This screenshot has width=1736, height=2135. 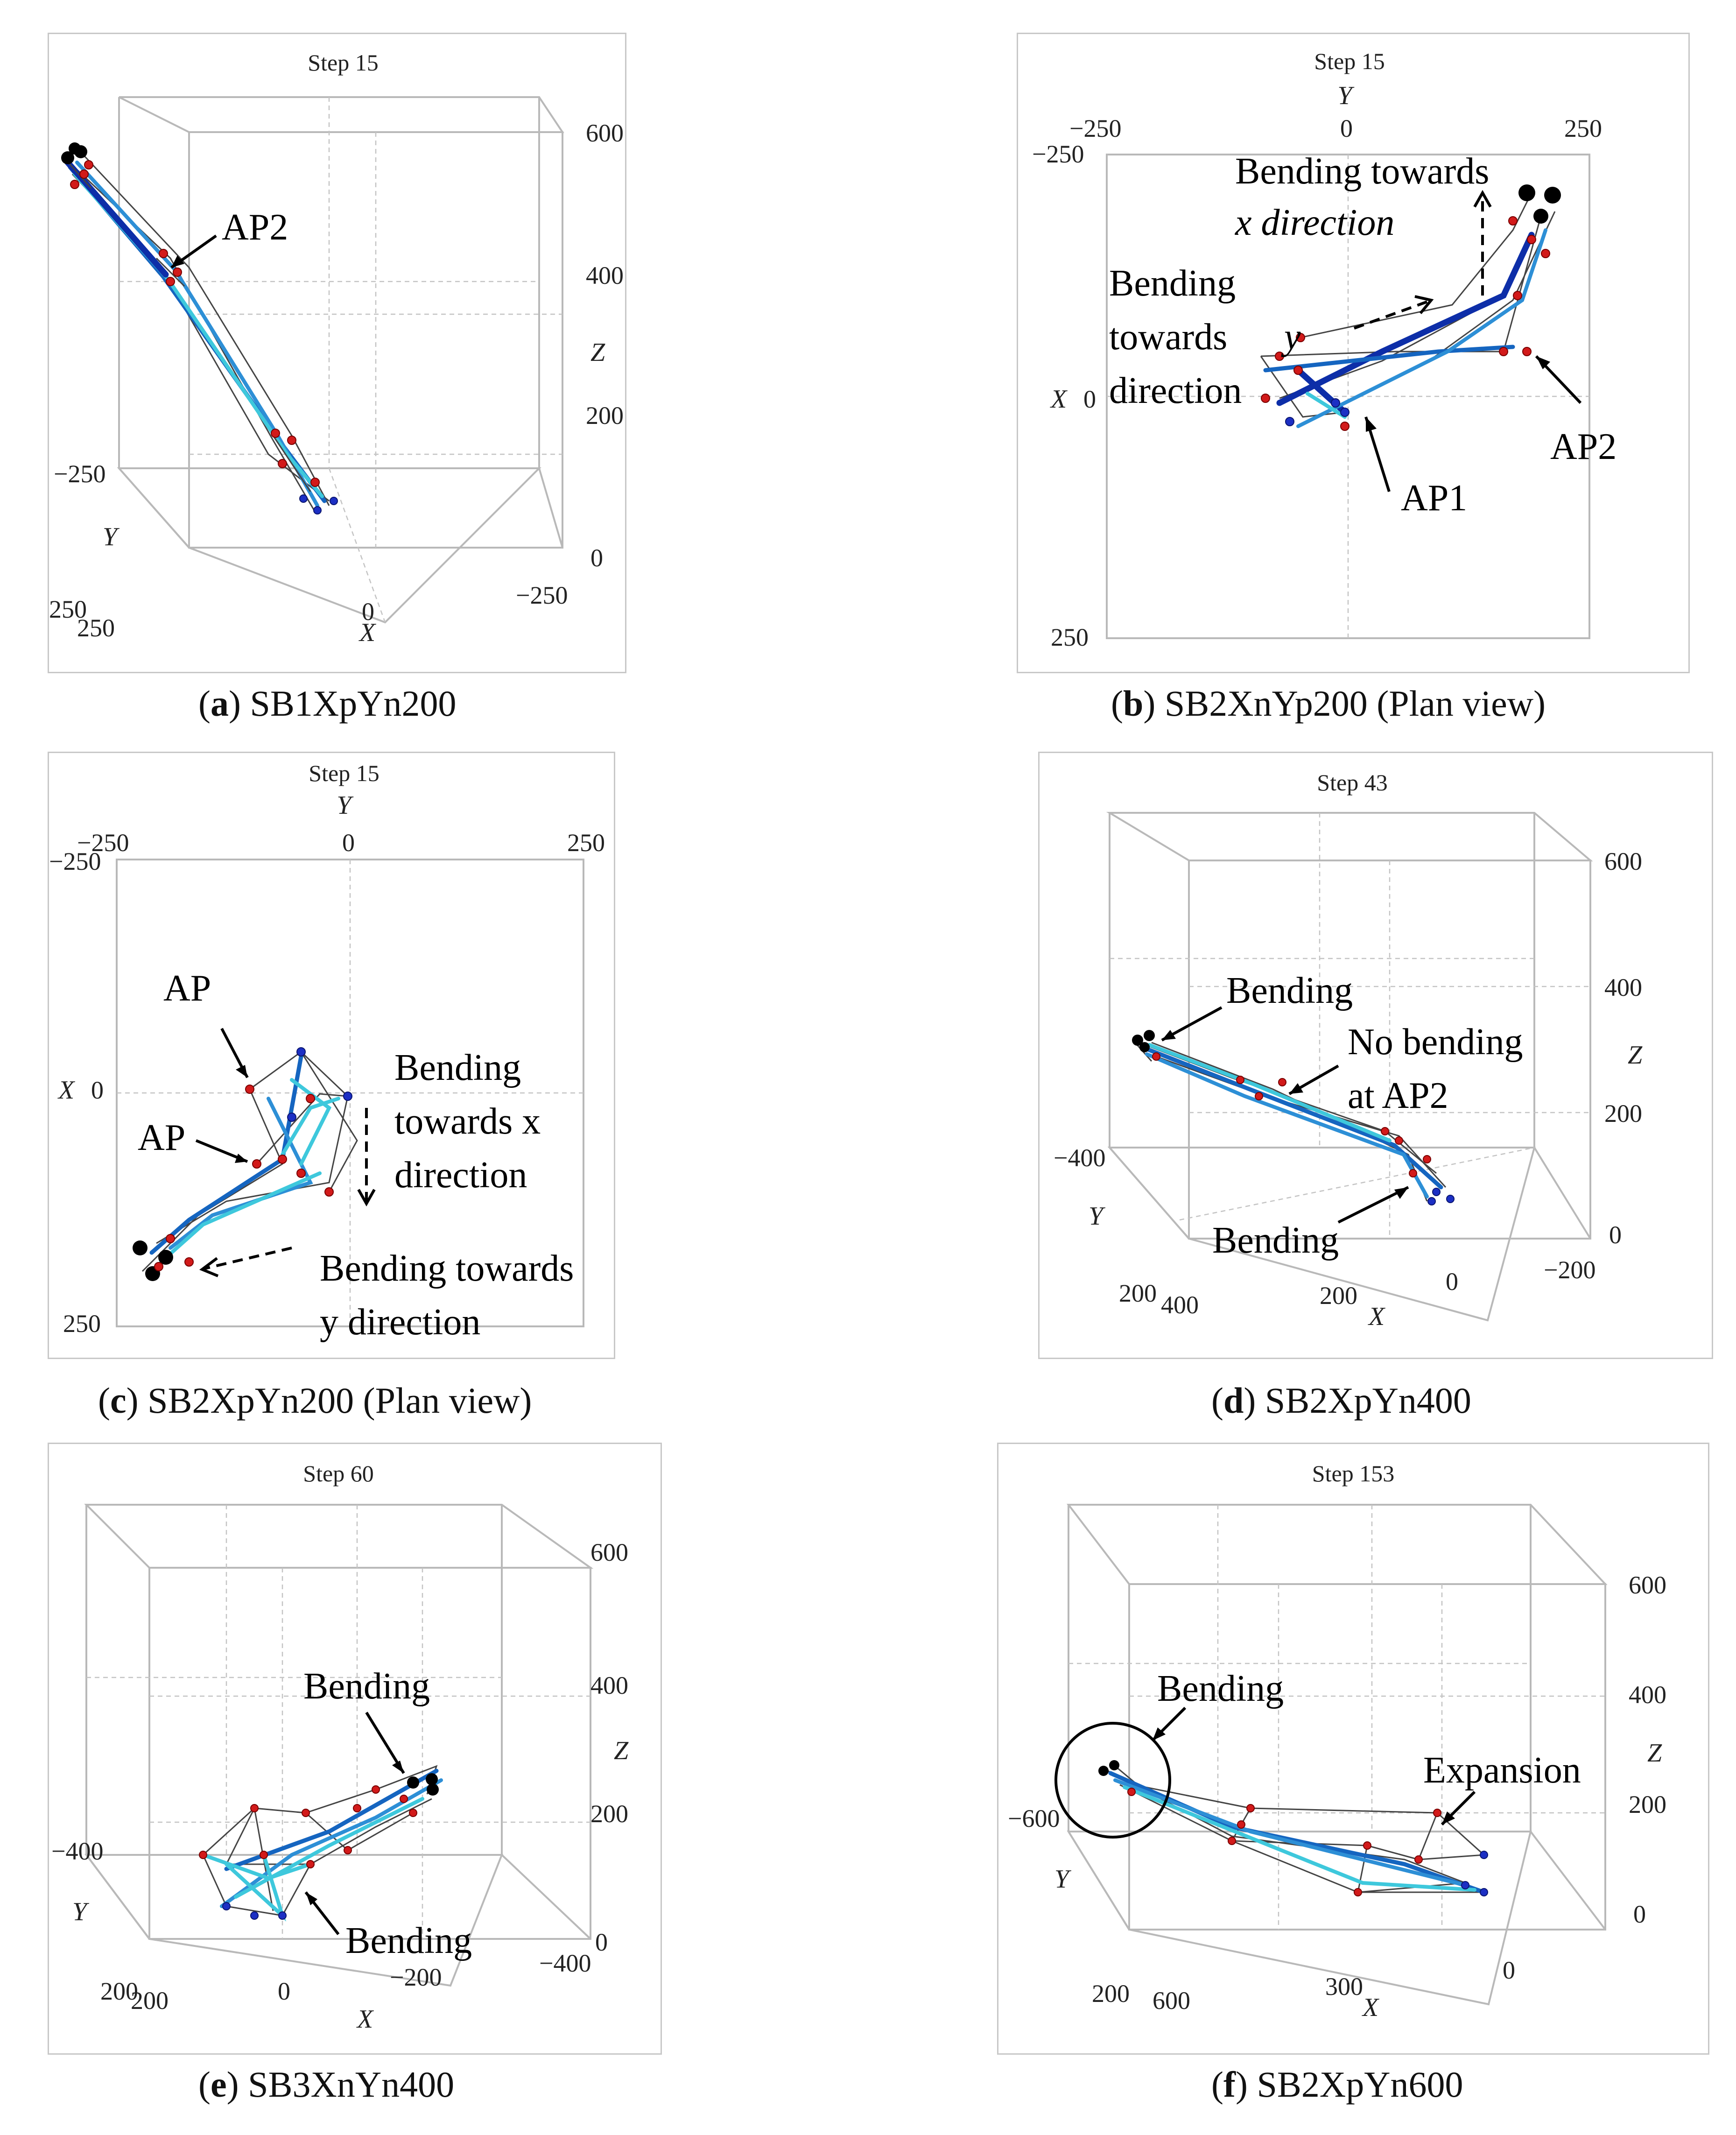 I want to click on panel-a-plot: Step 15 AP2 600 400 200, so click(x=337, y=353).